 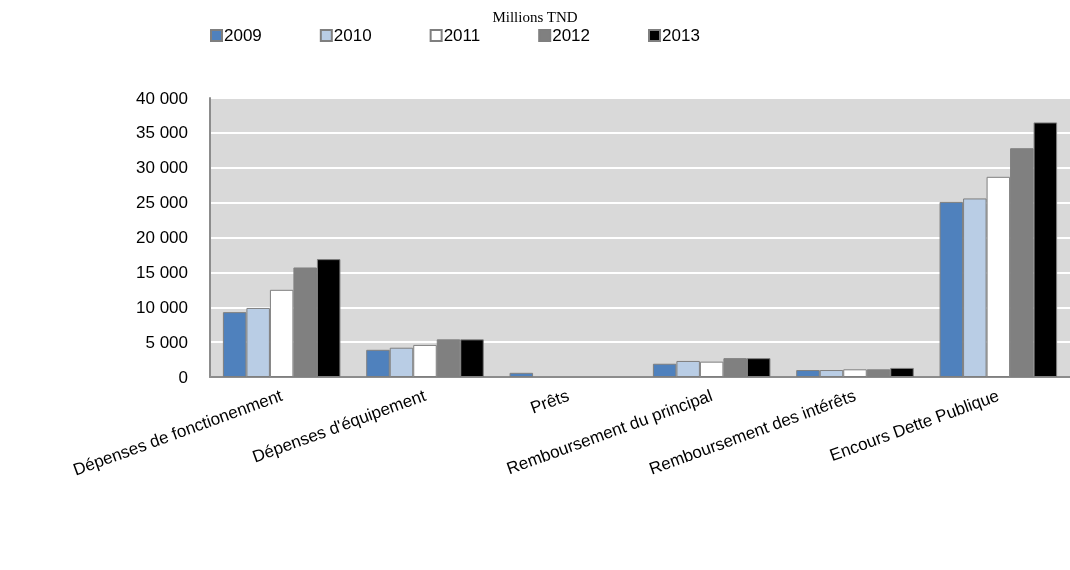 I want to click on y-tick-label: 20 000, so click(x=162, y=237).